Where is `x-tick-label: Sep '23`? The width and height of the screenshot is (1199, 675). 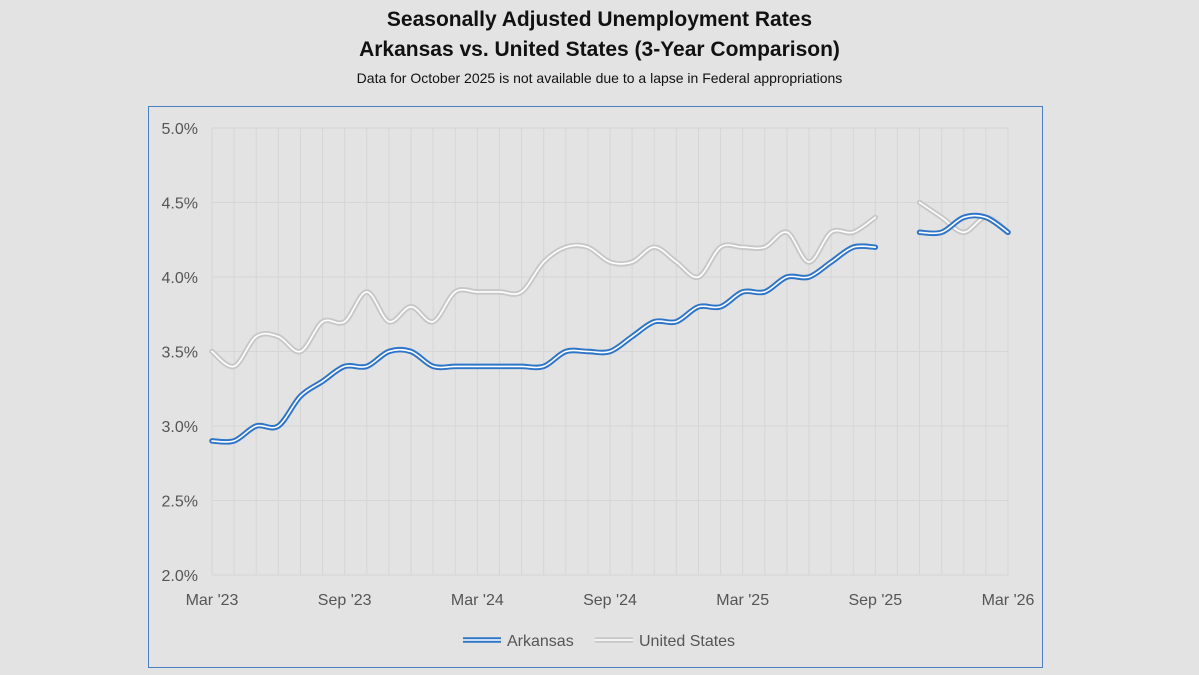
x-tick-label: Sep '23 is located at coordinates (345, 600).